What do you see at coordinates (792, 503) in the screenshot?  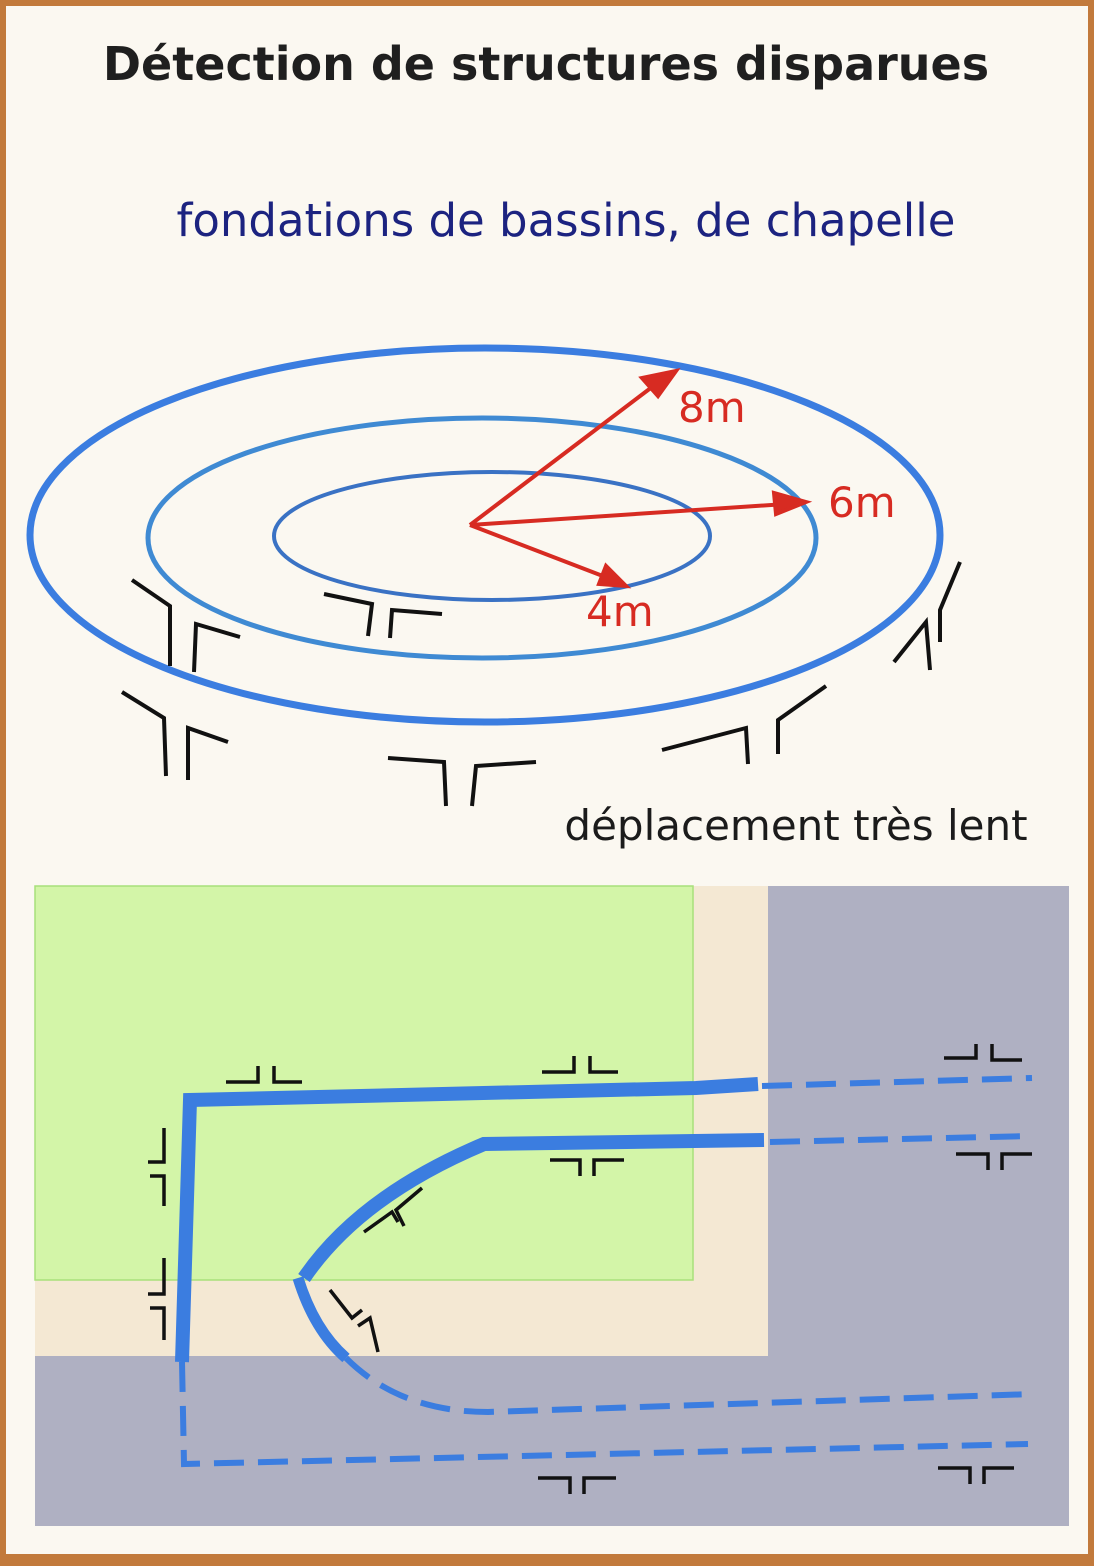 I see `arrowhead-6m` at bounding box center [792, 503].